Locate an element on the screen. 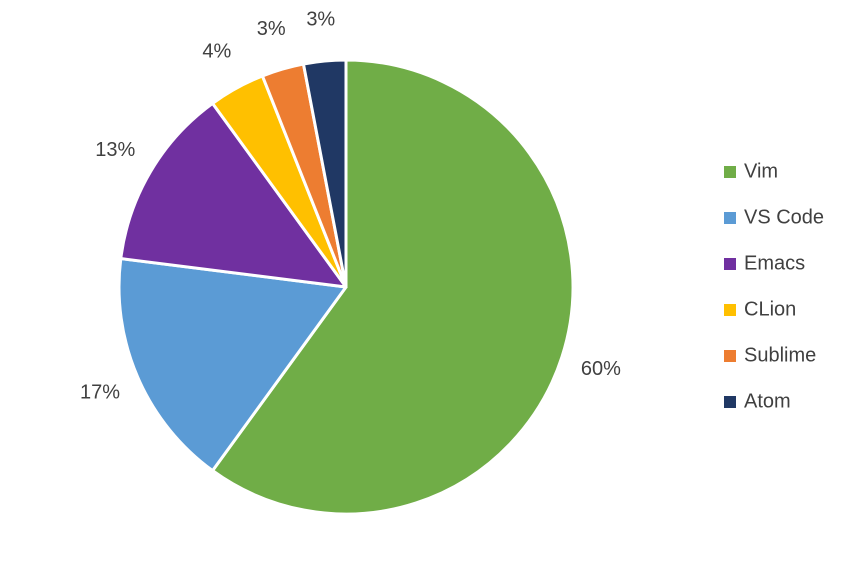 This screenshot has width=844, height=570. legend-label: CLion is located at coordinates (770, 309).